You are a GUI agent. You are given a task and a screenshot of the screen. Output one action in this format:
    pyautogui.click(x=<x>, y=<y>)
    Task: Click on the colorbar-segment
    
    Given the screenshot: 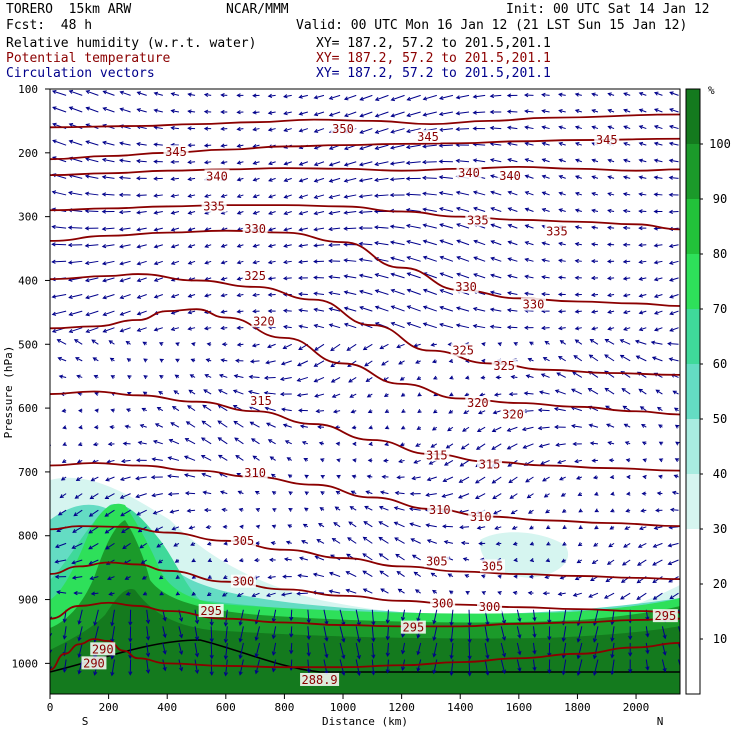 What is the action you would take?
    pyautogui.click(x=693, y=171)
    